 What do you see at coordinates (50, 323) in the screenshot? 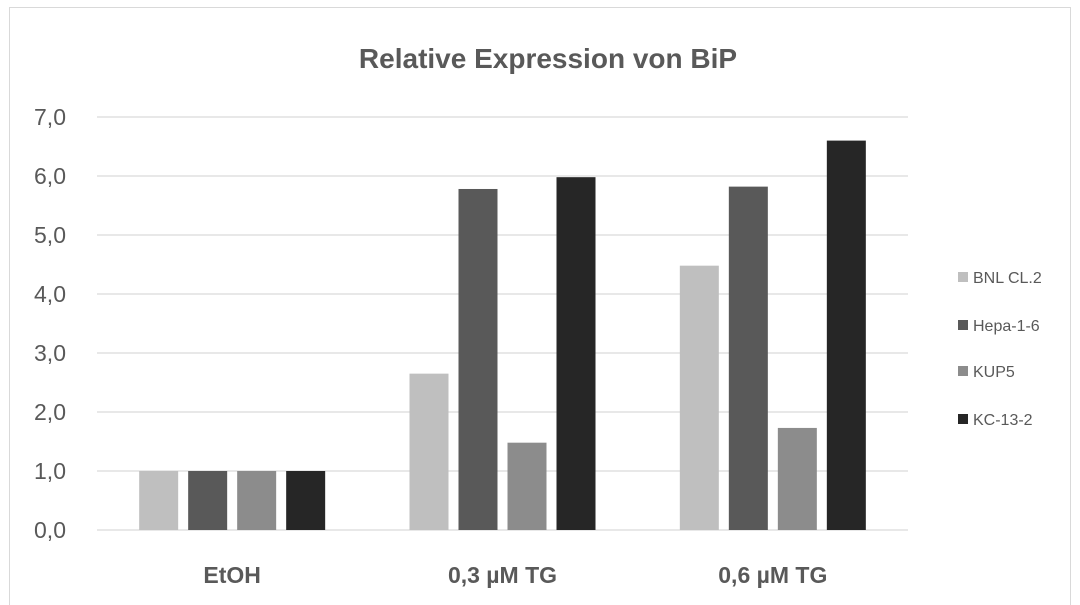
I see `y-axis-ticks: 0,0 1,0 2,0 3,0 4,0 5,0 6,0 7,0` at bounding box center [50, 323].